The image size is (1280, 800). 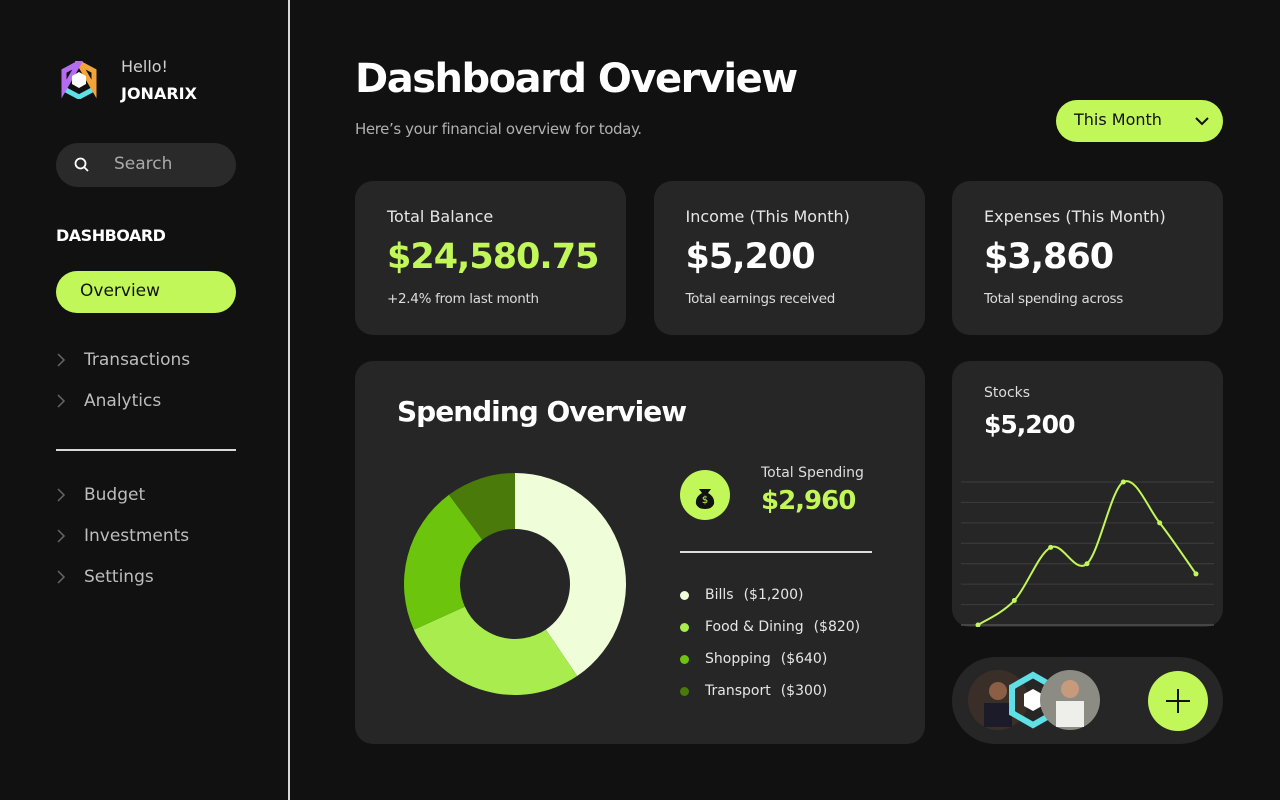 What do you see at coordinates (79, 80) in the screenshot?
I see `logo` at bounding box center [79, 80].